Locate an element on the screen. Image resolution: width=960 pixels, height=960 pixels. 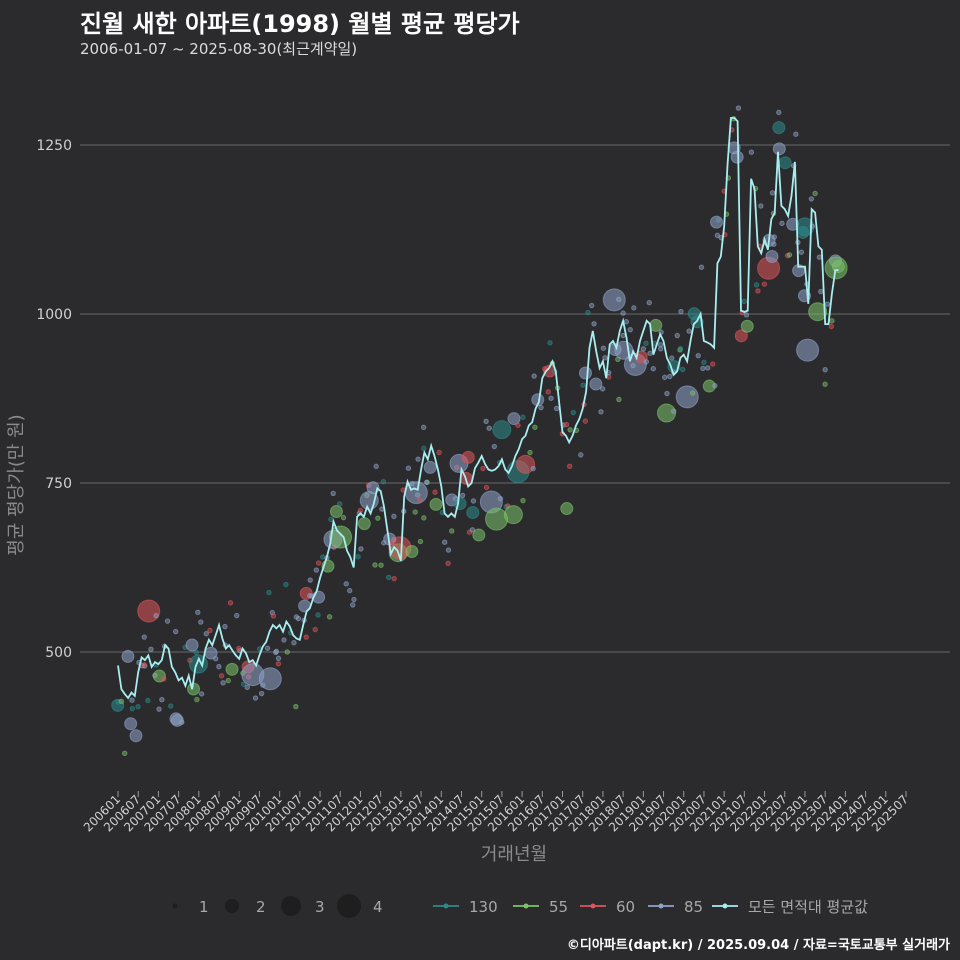
series-legend-label: 60 is located at coordinates (625, 907).